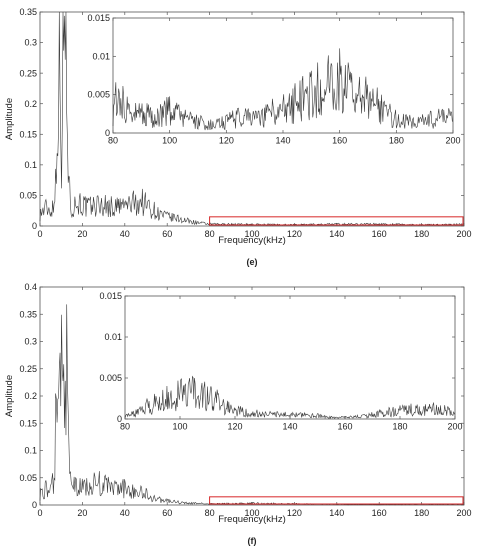 The width and height of the screenshot is (478, 550). Describe the element at coordinates (30, 287) in the screenshot. I see `main-y-tick-label: 0.4` at that location.